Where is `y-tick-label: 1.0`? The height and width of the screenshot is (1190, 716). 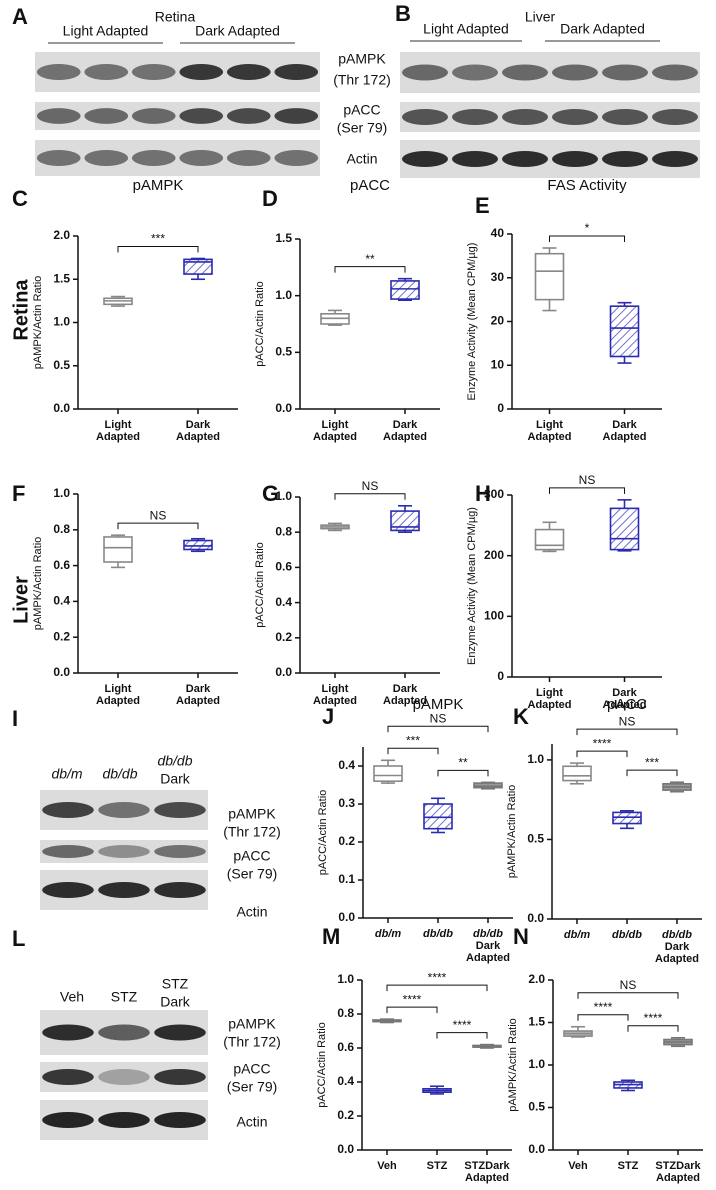
y-tick-label: 1.0 is located at coordinates (345, 979).